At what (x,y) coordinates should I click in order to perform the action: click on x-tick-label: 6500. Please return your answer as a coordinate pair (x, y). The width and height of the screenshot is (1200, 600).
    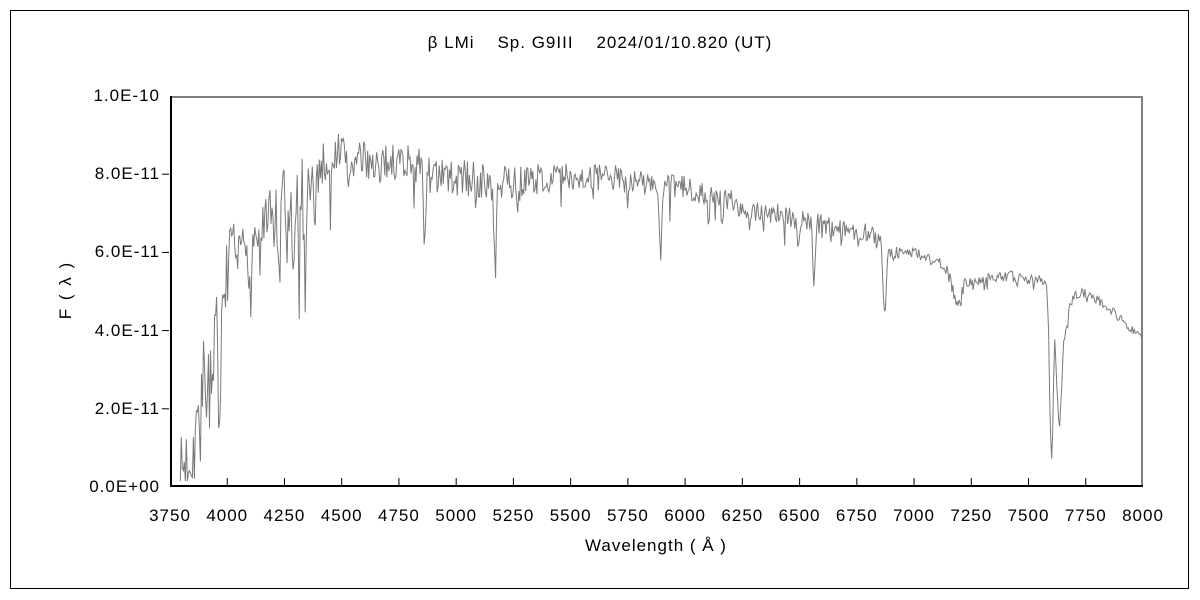
    Looking at the image, I should click on (799, 515).